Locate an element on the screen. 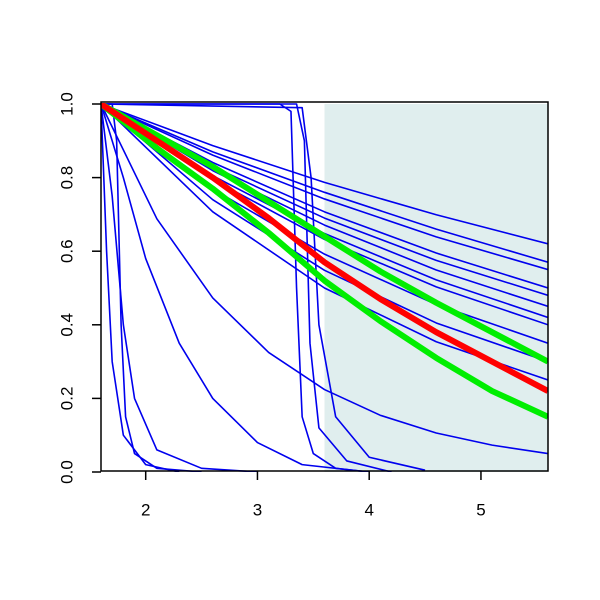  y-tick-label: 1.0 is located at coordinates (66, 104).